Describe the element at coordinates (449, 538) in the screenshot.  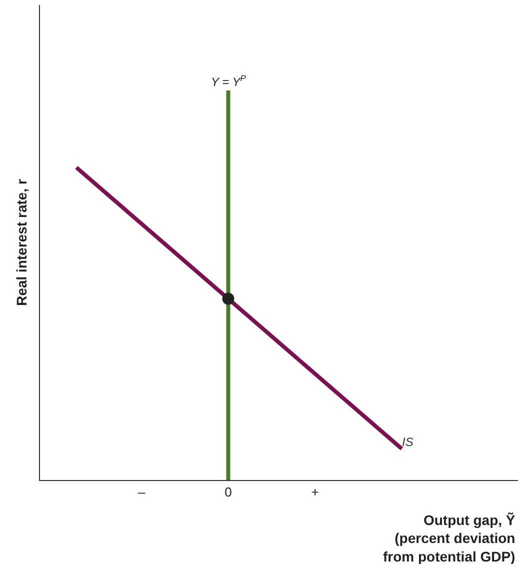
I see `x-axis-title: Output gap, Ỹ (percent deviation from potential GDP)` at that location.